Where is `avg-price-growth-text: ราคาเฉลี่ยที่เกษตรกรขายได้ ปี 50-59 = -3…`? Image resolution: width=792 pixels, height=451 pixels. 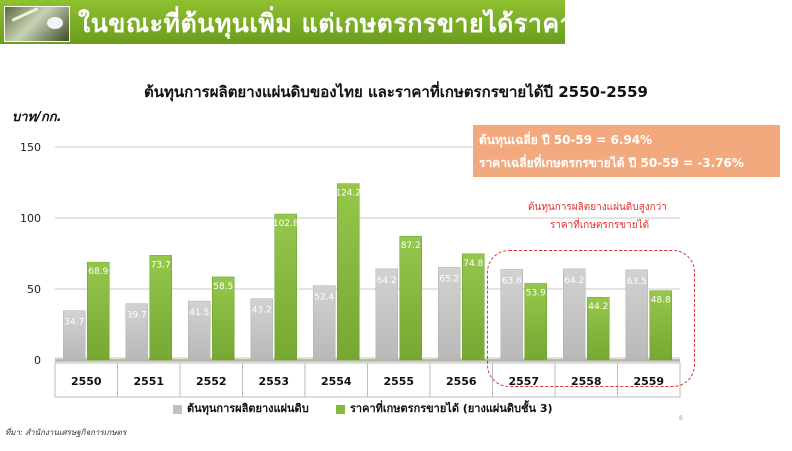 avg-price-growth-text: ราคาเฉลี่ยที่เกษตรกรขายได้ ปี 50-59 = -3… is located at coordinates (611, 163).